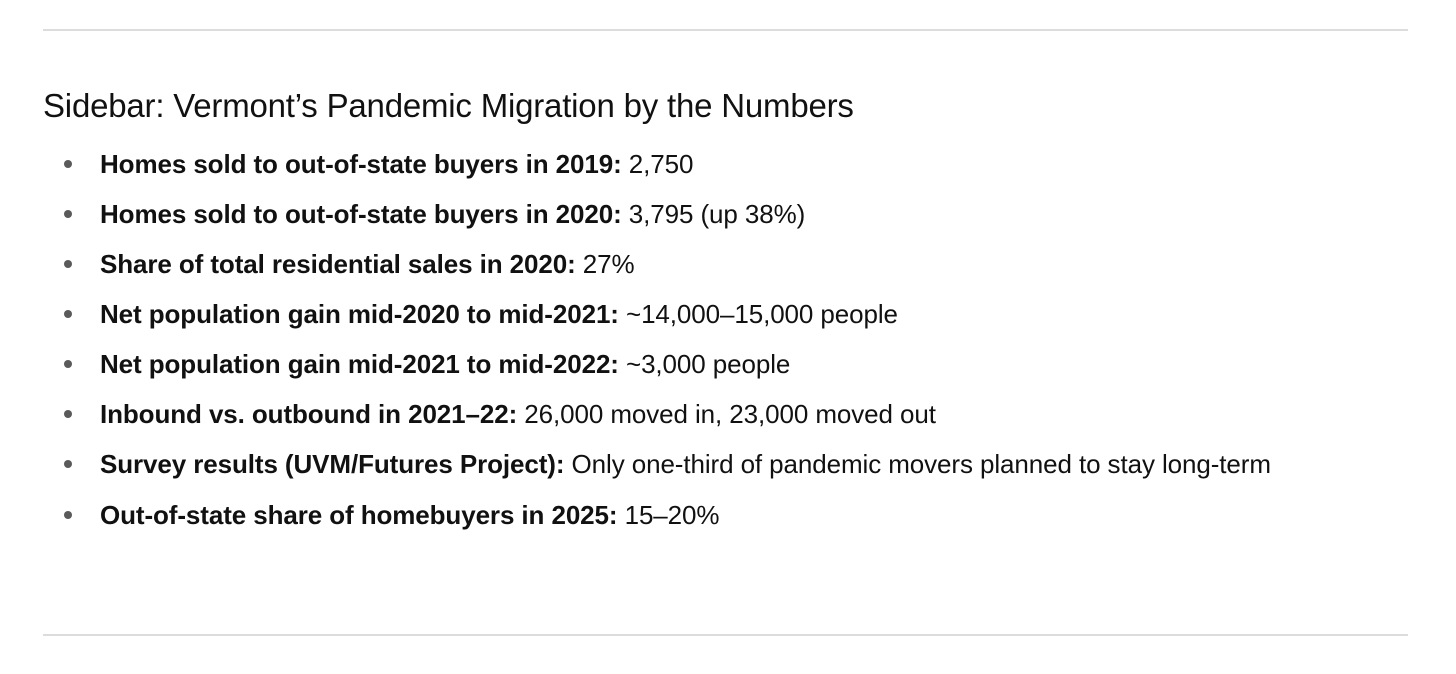 Image resolution: width=1456 pixels, height=674 pixels. What do you see at coordinates (704, 364) in the screenshot?
I see `fact-value: ~3,000 people` at bounding box center [704, 364].